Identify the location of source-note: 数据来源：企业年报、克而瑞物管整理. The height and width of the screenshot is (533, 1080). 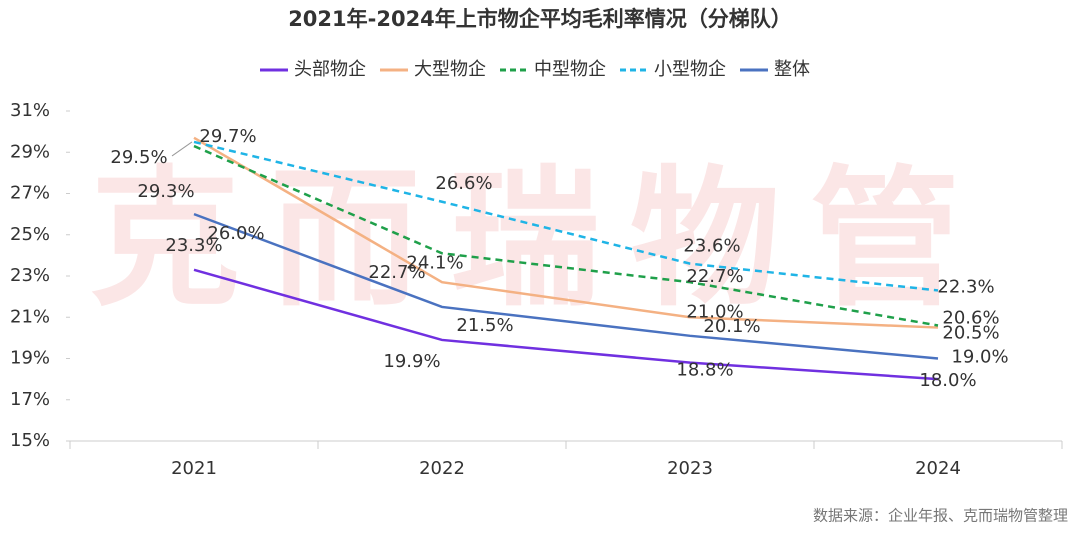
(940, 516).